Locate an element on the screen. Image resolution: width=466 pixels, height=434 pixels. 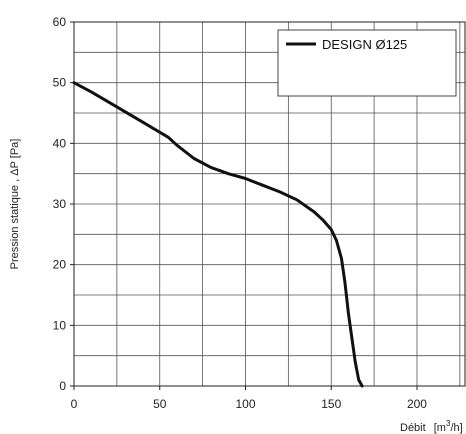
y-tick-label: 50 is located at coordinates (60, 83).